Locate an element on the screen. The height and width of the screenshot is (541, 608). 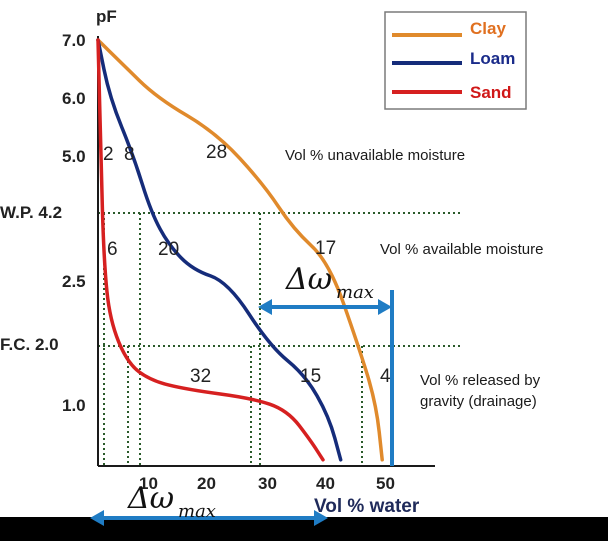
note-unavailable: Vol % unavailable moisture is located at coordinates (375, 155).